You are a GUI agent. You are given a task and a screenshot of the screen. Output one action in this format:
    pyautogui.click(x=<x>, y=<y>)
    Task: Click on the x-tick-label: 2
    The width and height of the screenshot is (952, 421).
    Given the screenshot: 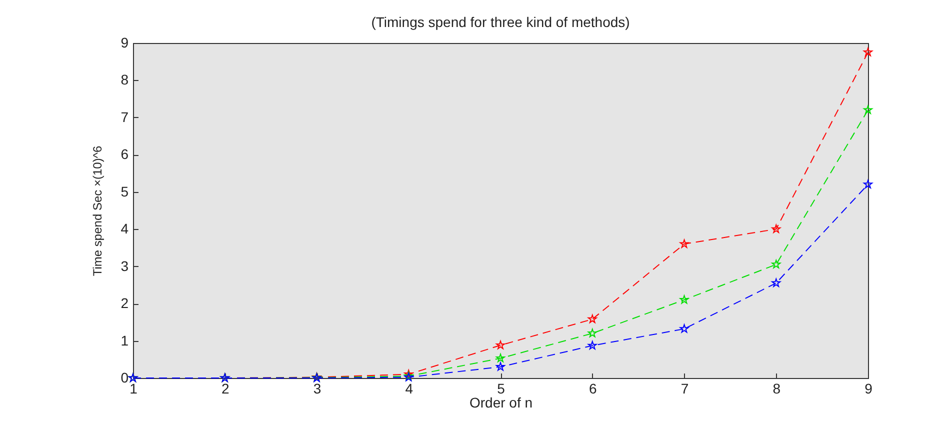 What is the action you would take?
    pyautogui.click(x=225, y=388)
    